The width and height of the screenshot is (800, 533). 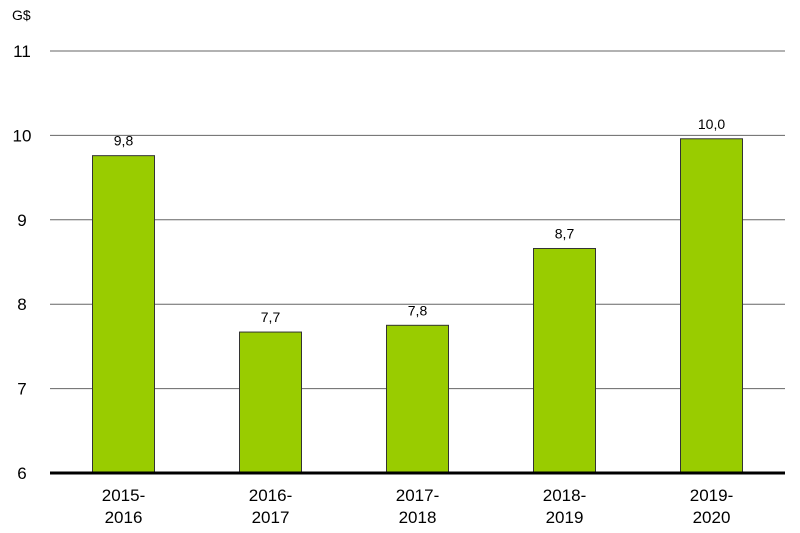 What do you see at coordinates (711, 124) in the screenshot?
I see `value-label: 10,0` at bounding box center [711, 124].